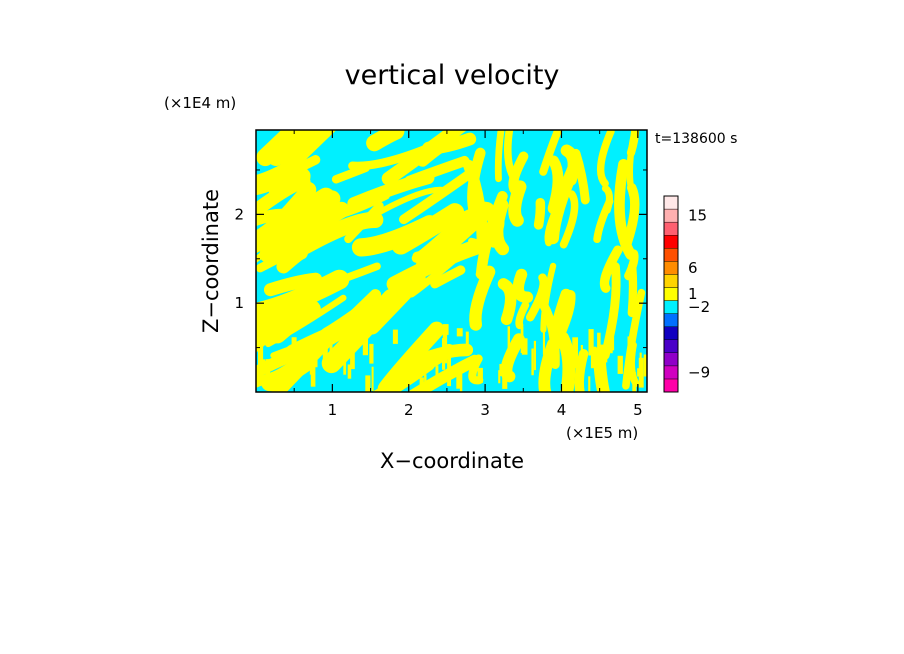 The height and width of the screenshot is (654, 904). Describe the element at coordinates (485, 410) in the screenshot. I see `x-tick-label: 3` at that location.